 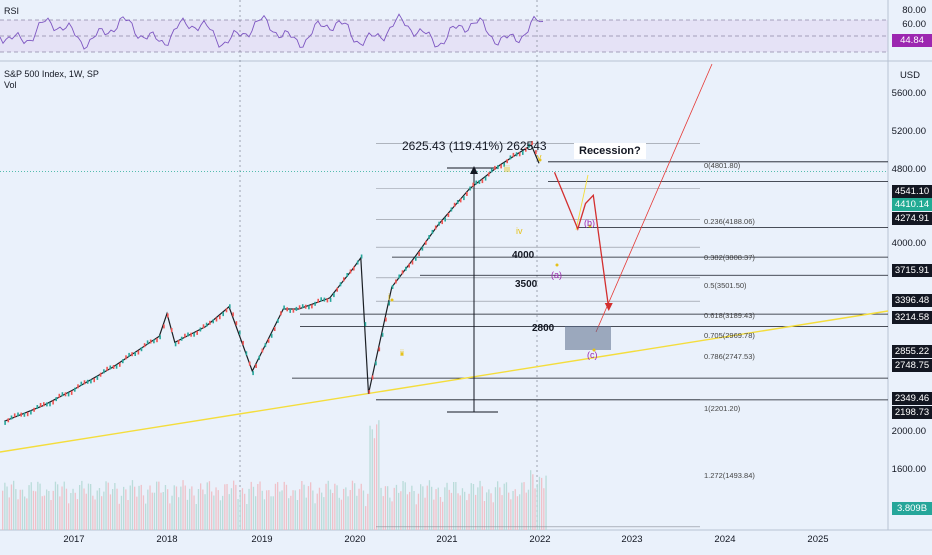 I want to click on price-tag-2855: 2855.22, so click(x=912, y=351).